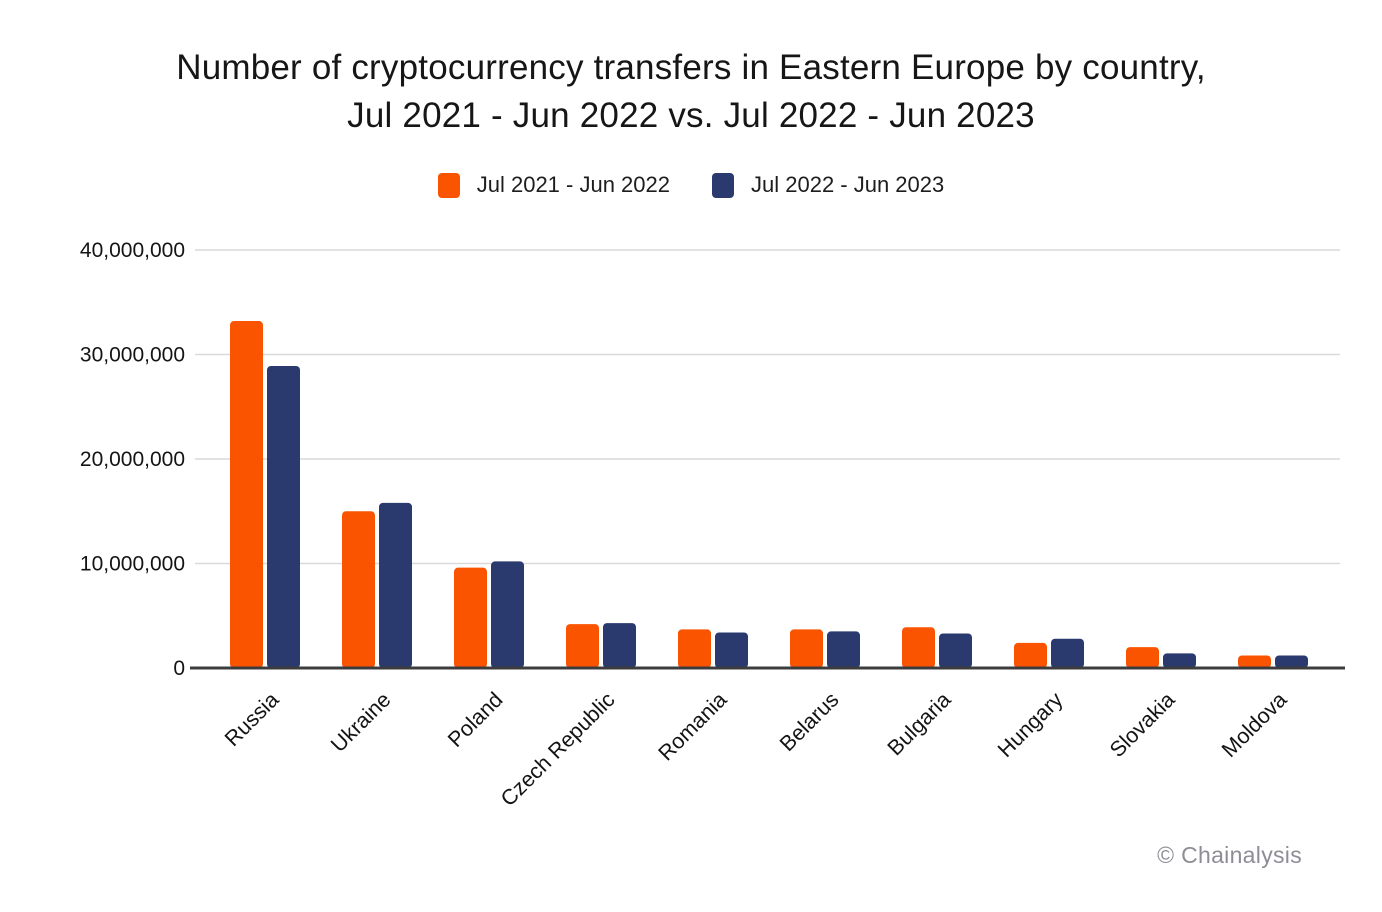  I want to click on x-category-label-hungary: Hungary, so click(1030, 724).